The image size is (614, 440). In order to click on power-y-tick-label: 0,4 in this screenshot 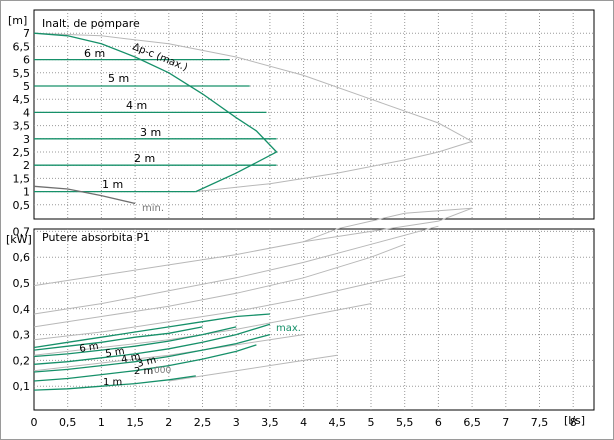, I will do `click(22, 309)`.